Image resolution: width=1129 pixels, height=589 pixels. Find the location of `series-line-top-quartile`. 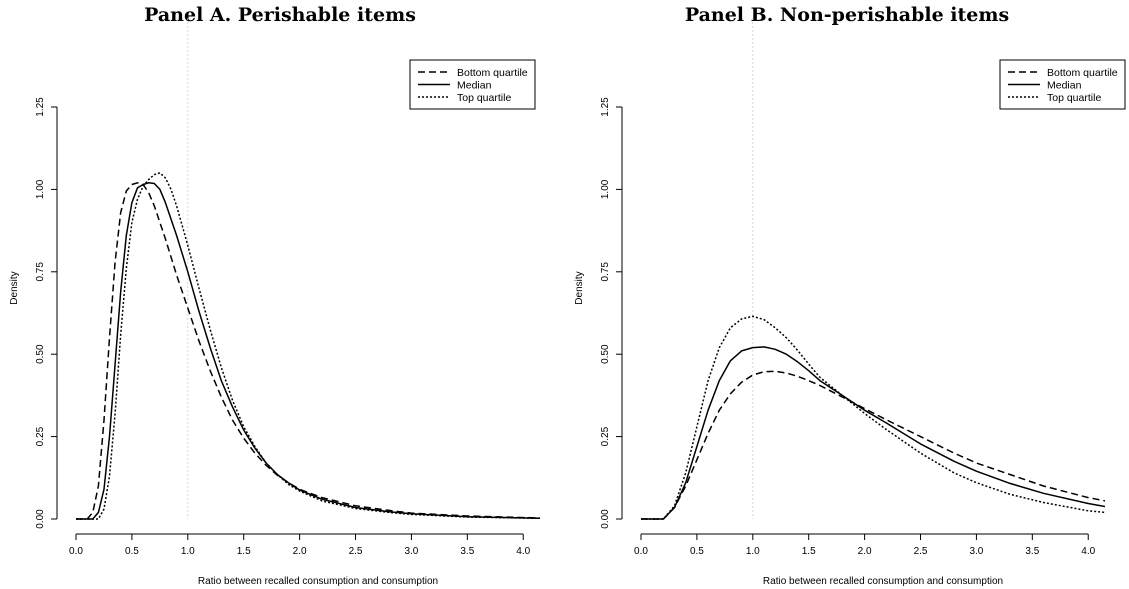

series-line-top-quartile is located at coordinates (873, 417).